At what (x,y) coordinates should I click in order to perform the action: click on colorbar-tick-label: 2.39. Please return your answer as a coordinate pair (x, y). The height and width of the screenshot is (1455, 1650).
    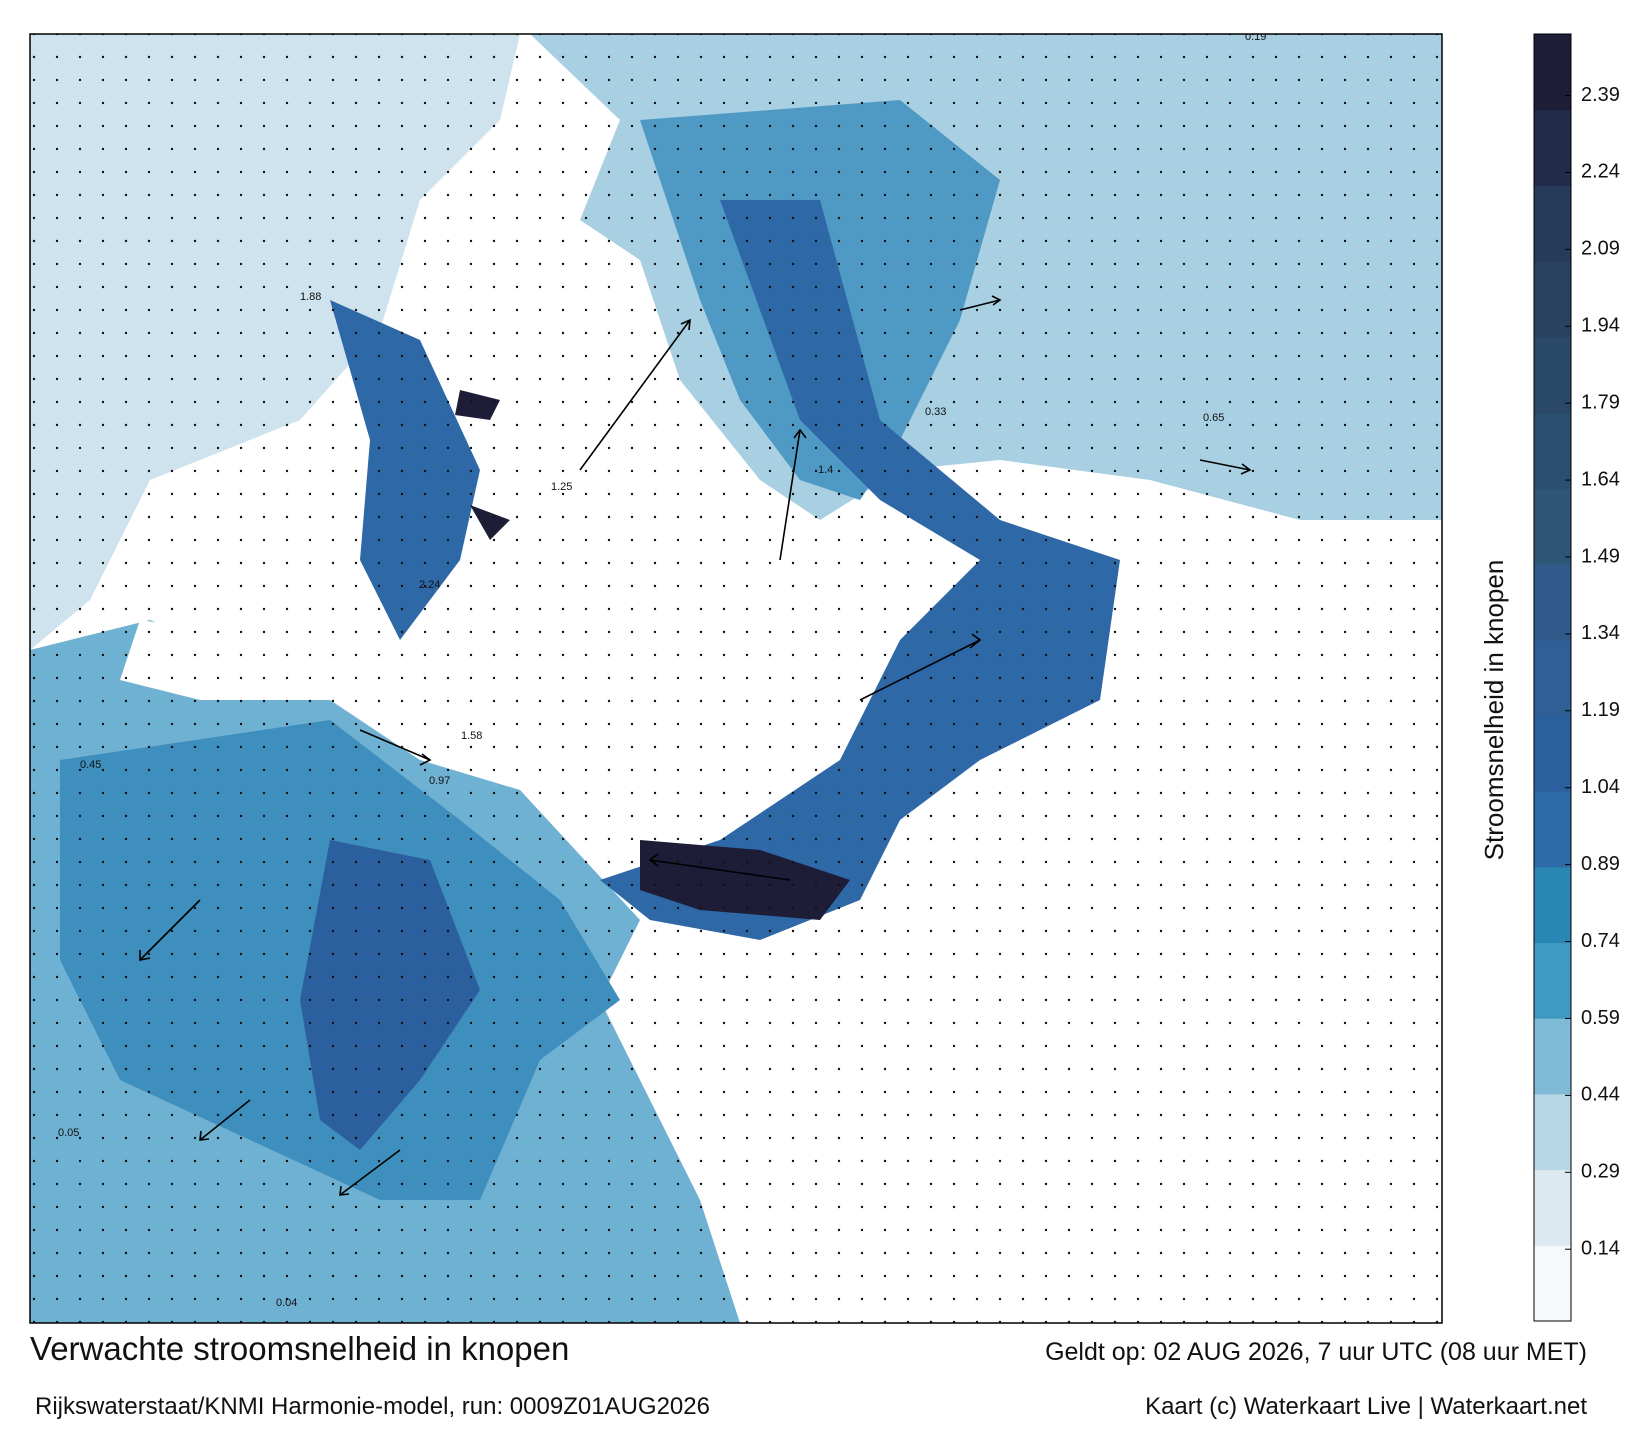
    Looking at the image, I should click on (1600, 95).